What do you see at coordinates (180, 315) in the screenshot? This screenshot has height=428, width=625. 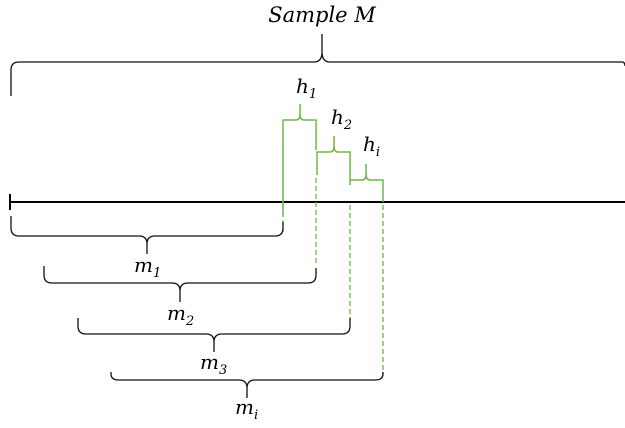 I see `m2-label: m2` at bounding box center [180, 315].